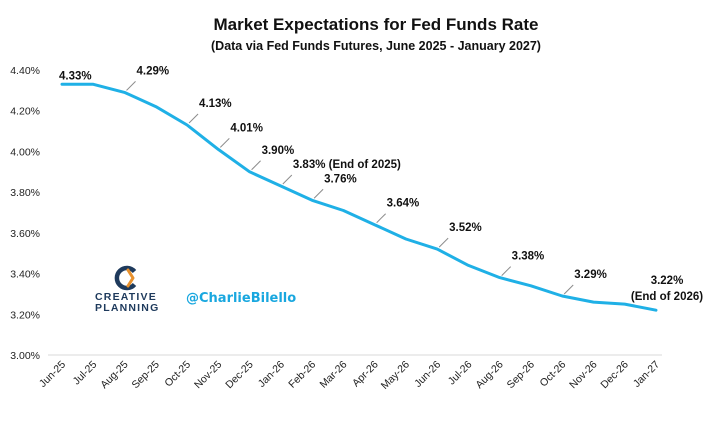 The height and width of the screenshot is (426, 712). What do you see at coordinates (75, 76) in the screenshot?
I see `data-label: 4.33%` at bounding box center [75, 76].